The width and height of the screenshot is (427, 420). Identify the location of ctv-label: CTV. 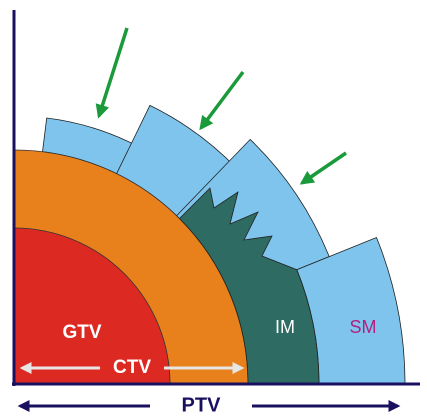
(132, 367).